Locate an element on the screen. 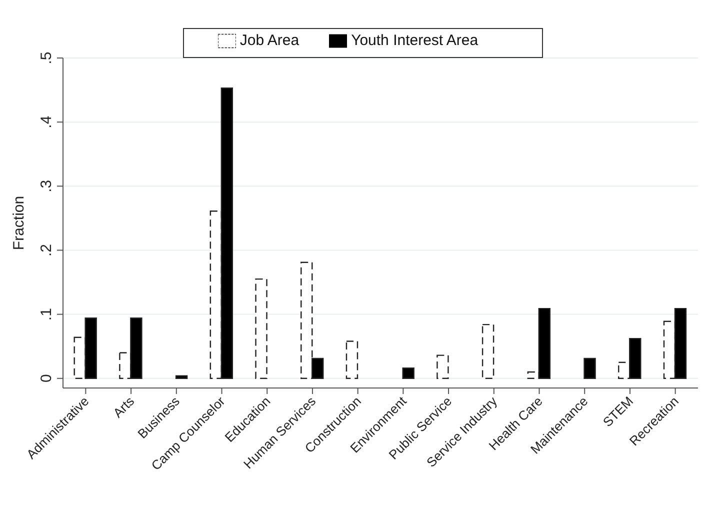 The height and width of the screenshot is (521, 714). y-tick-label: .4 is located at coordinates (46, 122).